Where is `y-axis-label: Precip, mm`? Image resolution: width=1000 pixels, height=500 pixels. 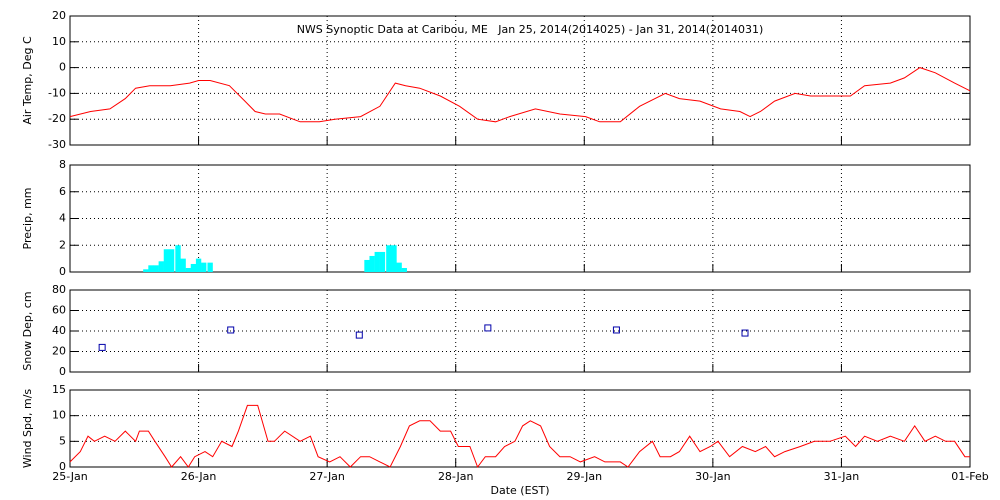 y-axis-label: Precip, mm is located at coordinates (27, 219).